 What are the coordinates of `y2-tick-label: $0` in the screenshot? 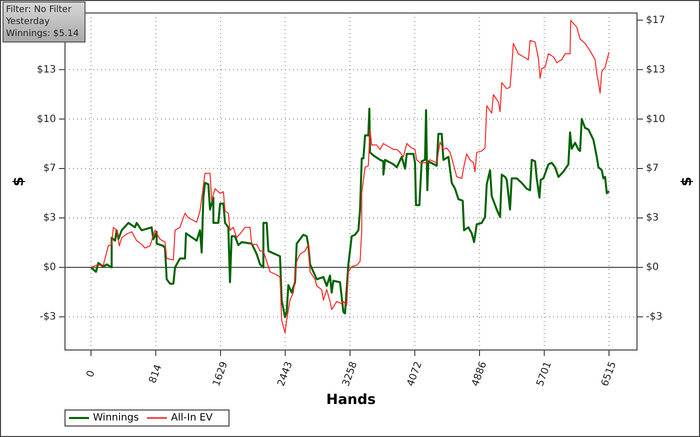 It's located at (652, 268).